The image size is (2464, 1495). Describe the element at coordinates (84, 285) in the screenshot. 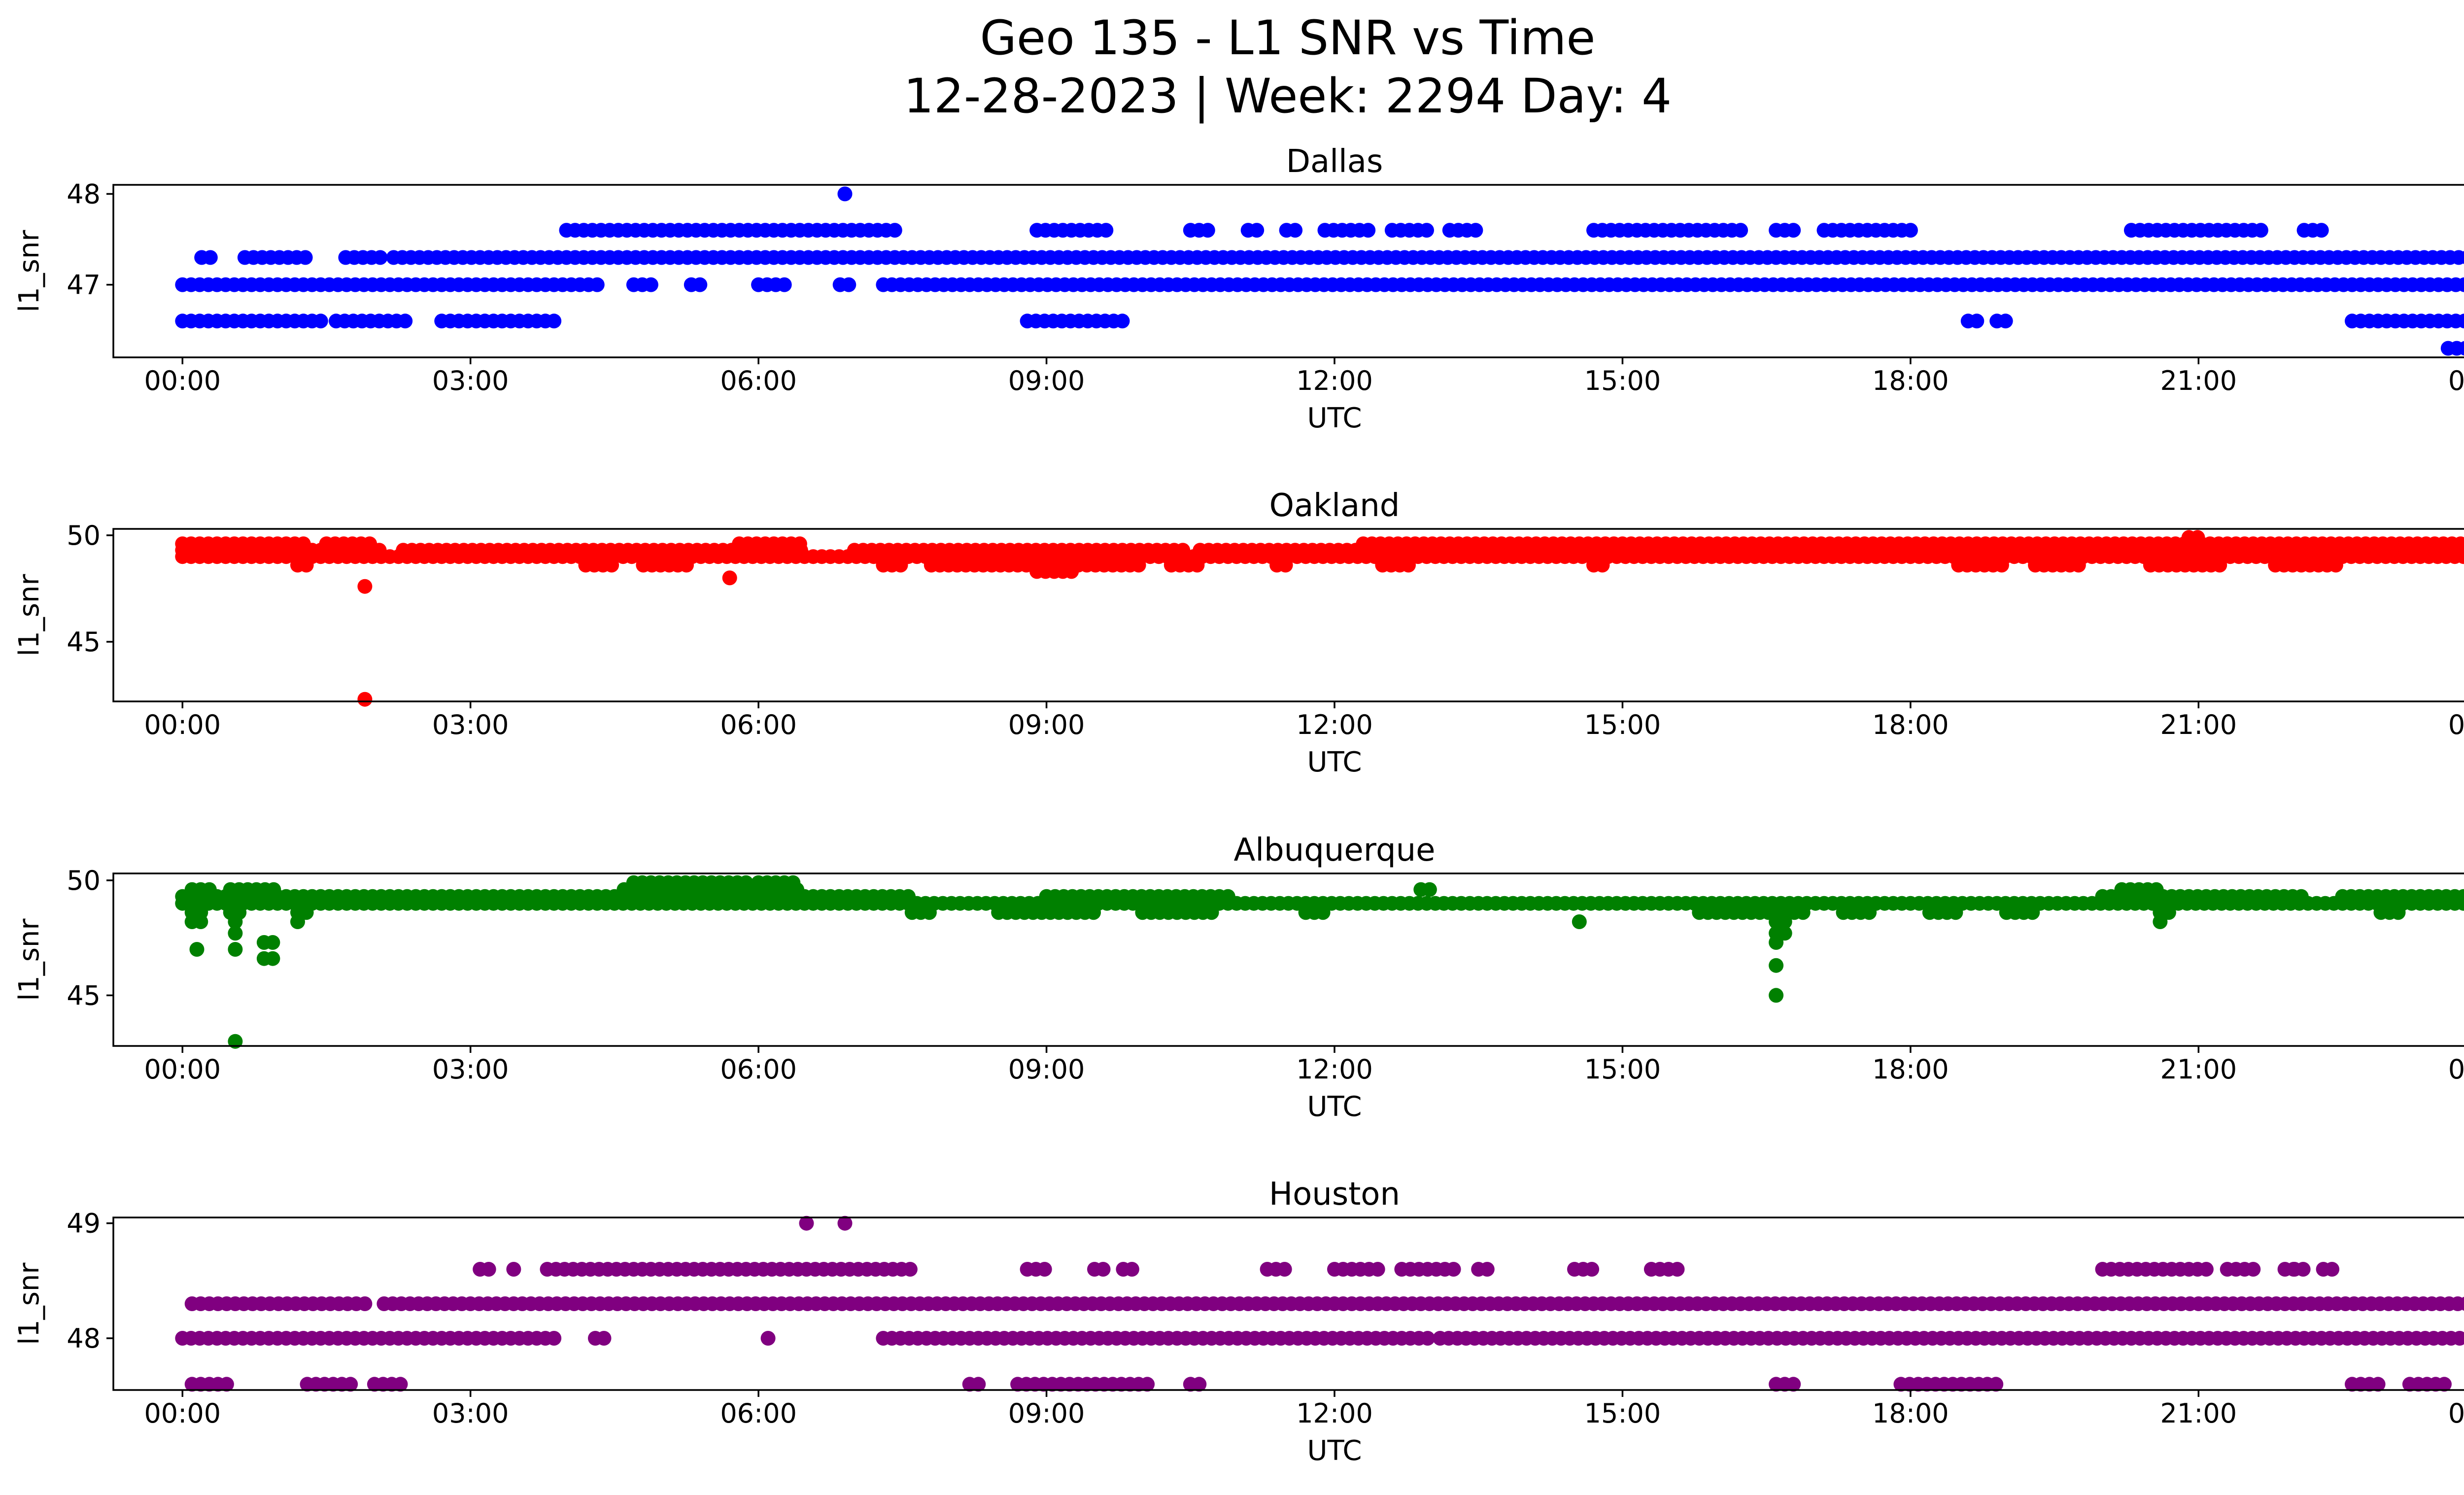

I see `y-tick-label: 47` at that location.